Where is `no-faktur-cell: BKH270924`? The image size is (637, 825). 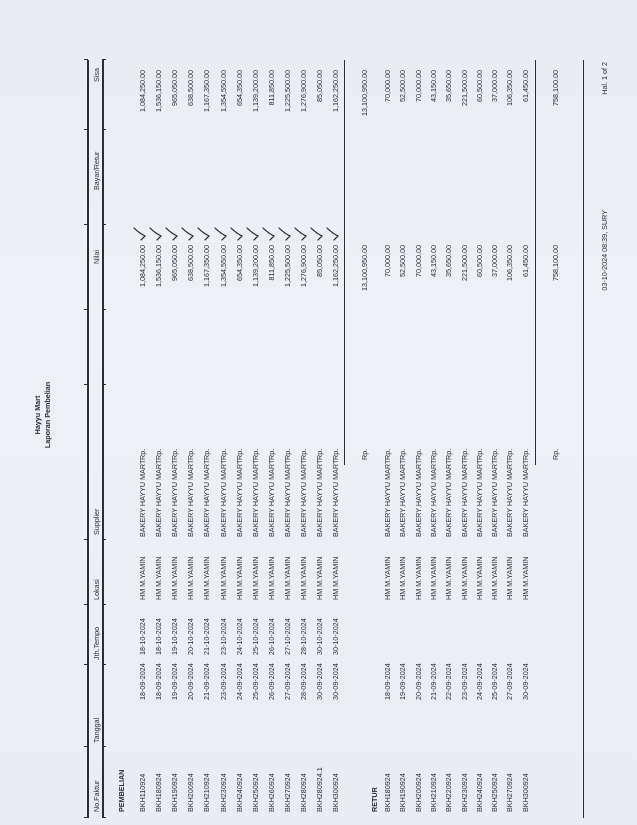 no-faktur-cell: BKH270924 is located at coordinates (287, 792).